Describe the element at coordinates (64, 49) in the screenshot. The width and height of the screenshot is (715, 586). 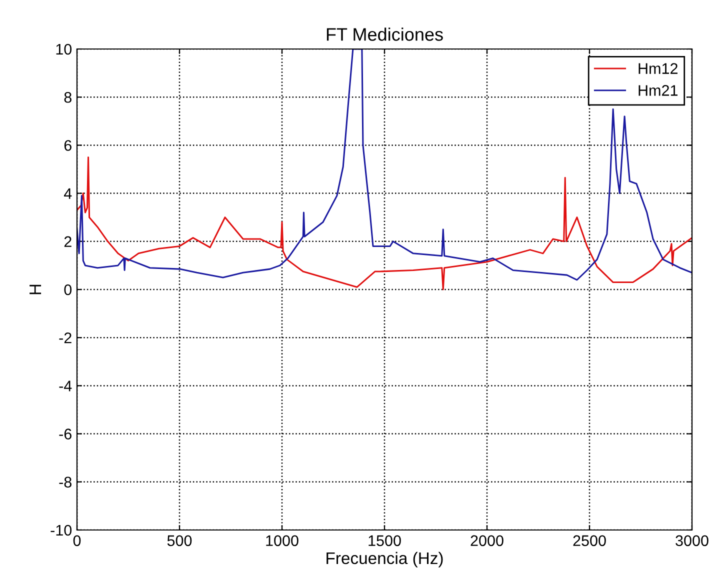
I see `y-tick-label: 10` at that location.